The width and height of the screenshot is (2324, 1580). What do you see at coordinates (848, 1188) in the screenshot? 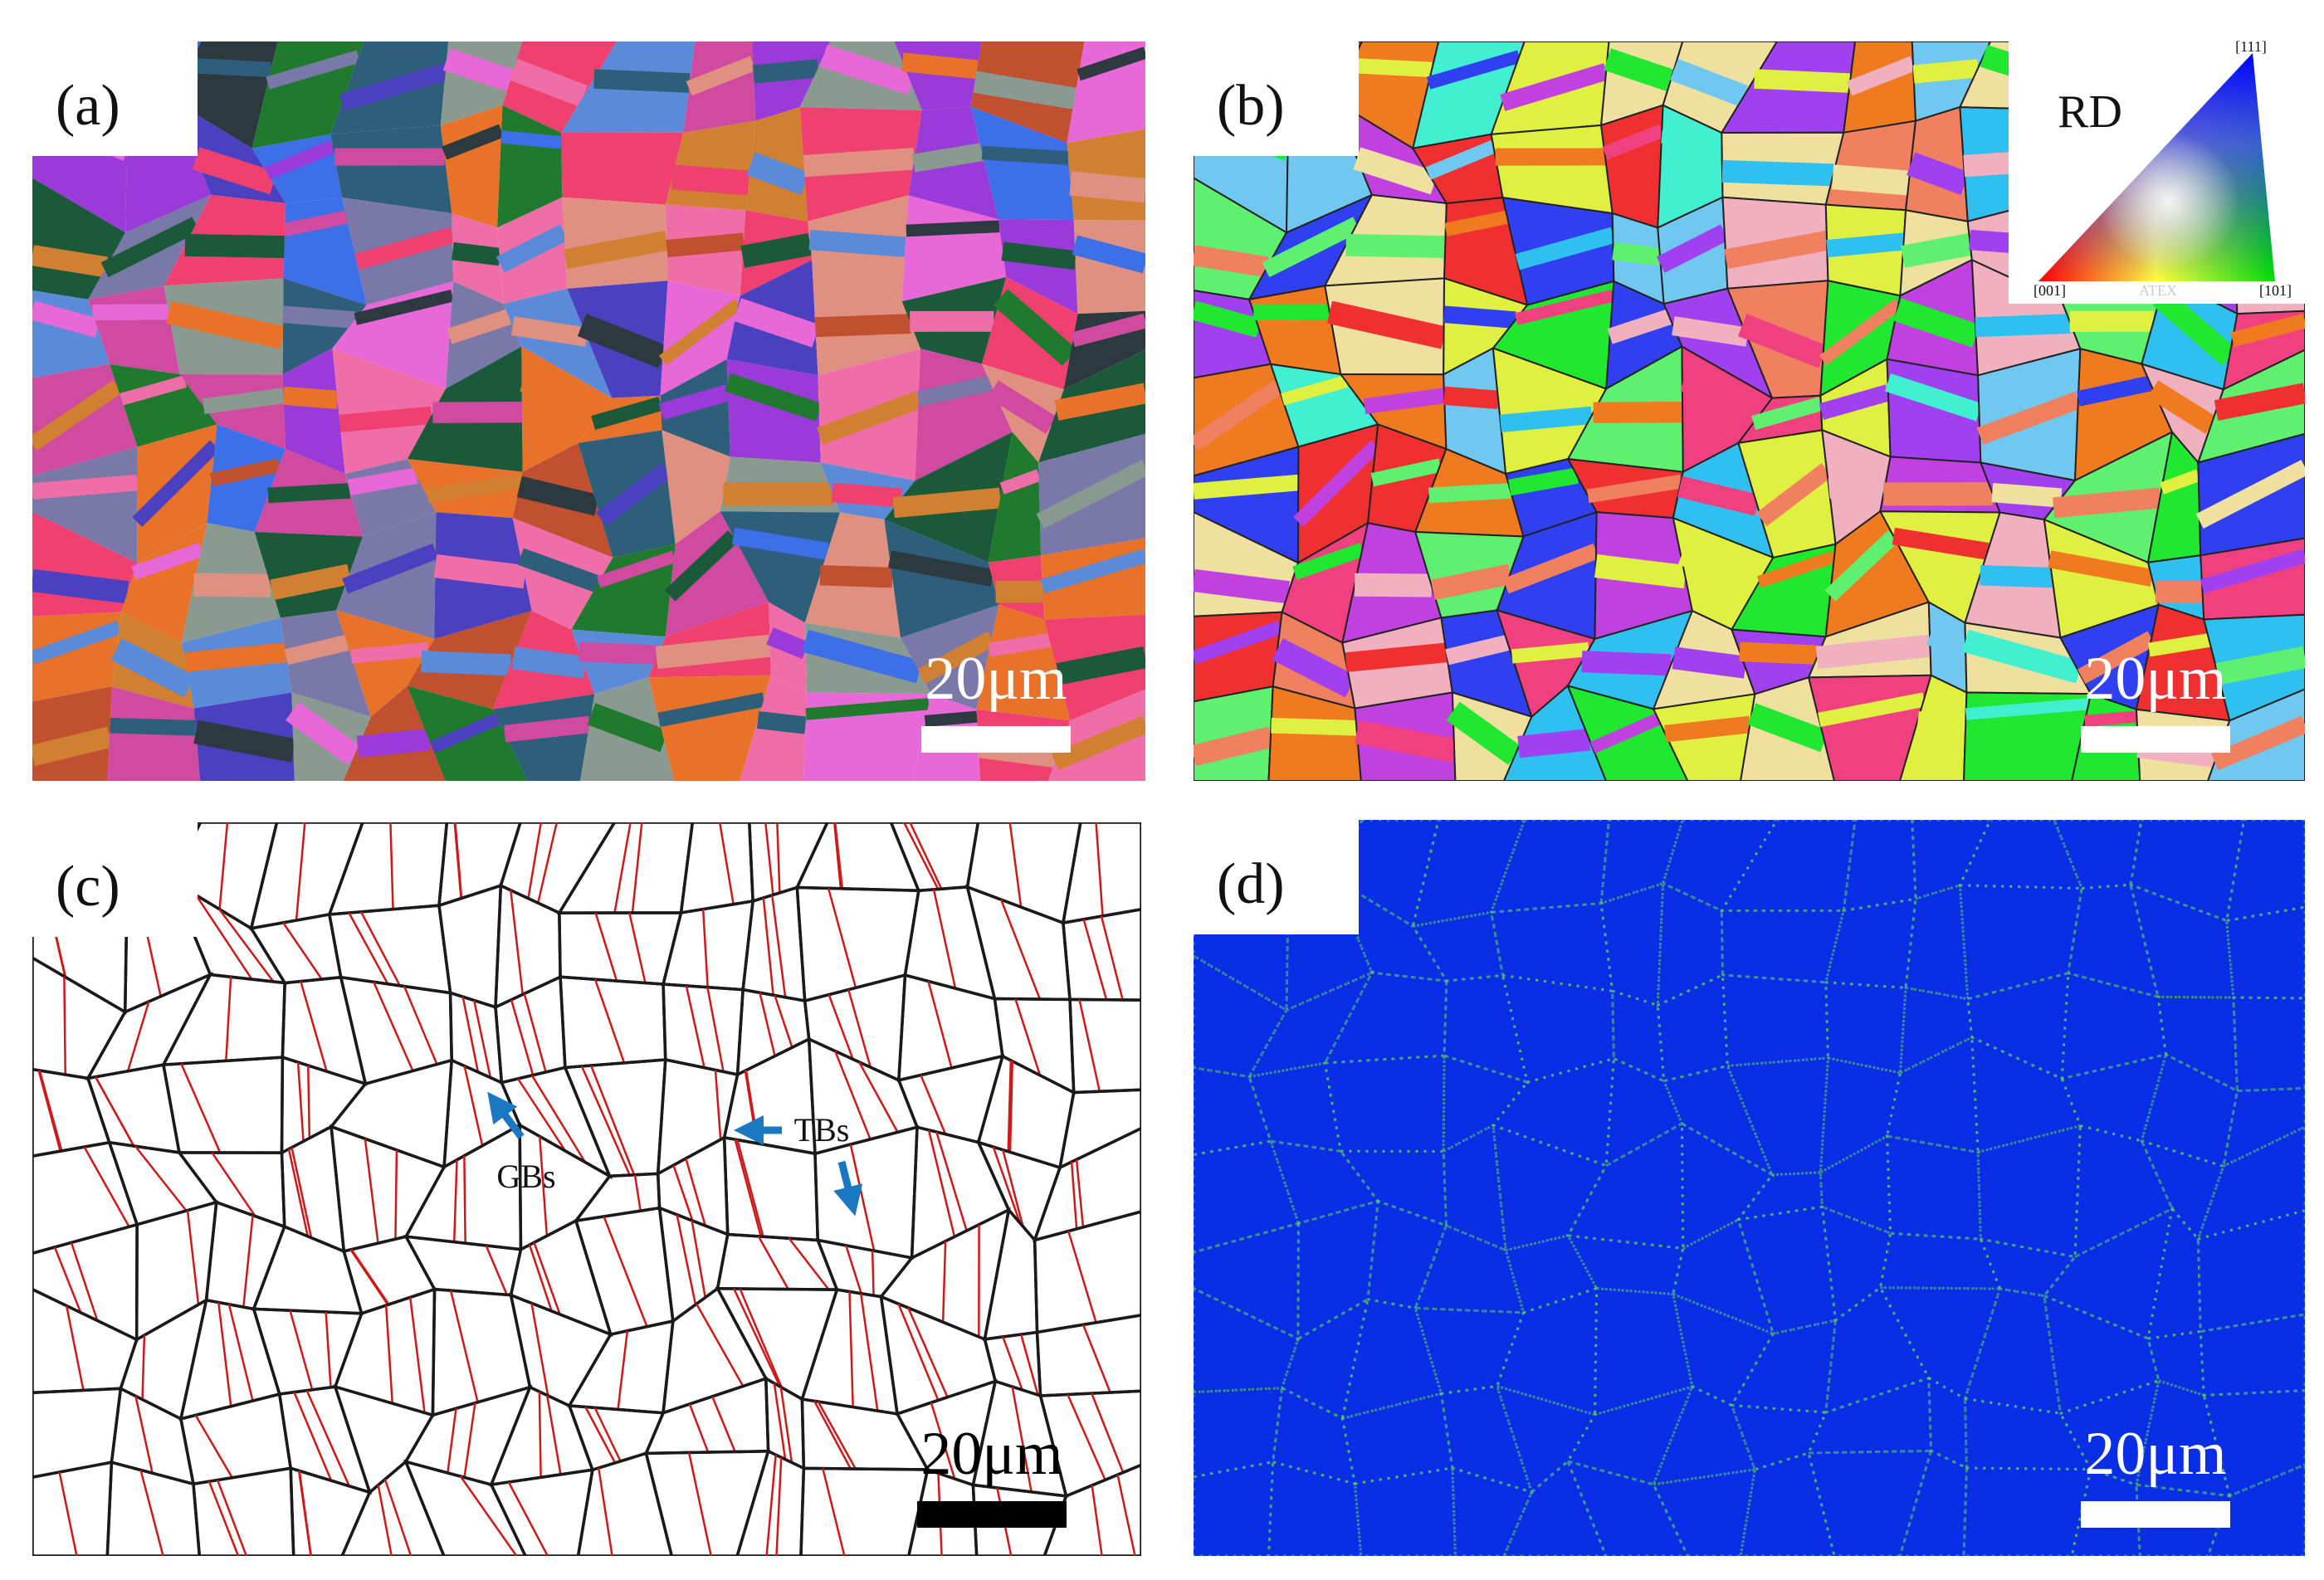
I see `arrow` at bounding box center [848, 1188].